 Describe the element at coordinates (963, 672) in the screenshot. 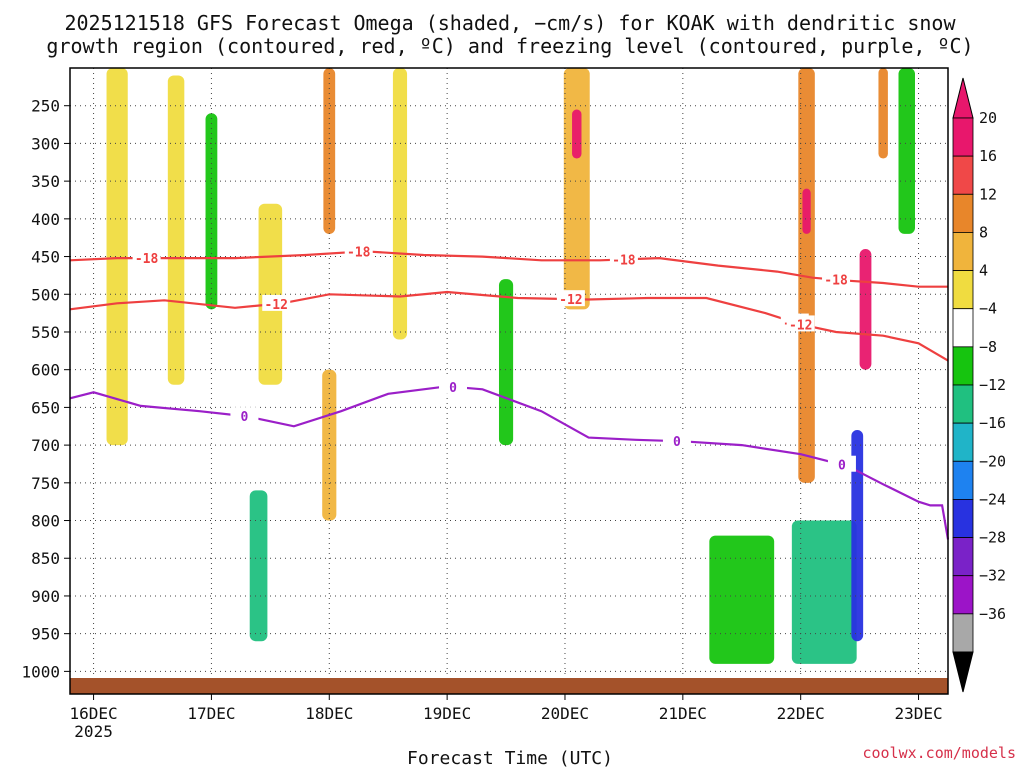

I see `colorbar-bottom-triangle` at that location.